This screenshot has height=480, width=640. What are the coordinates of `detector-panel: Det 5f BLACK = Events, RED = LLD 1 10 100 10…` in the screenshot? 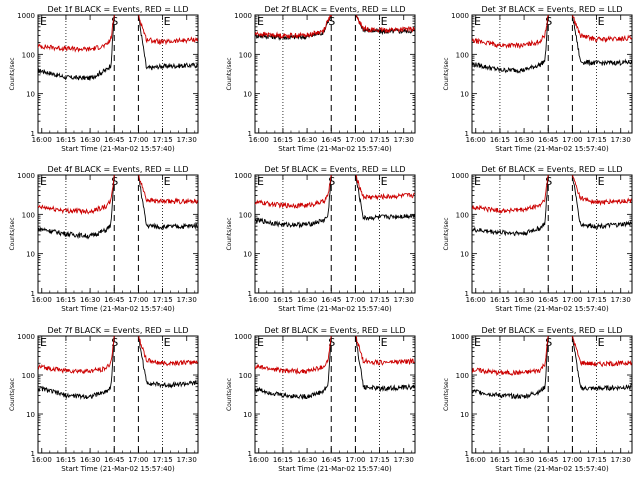 It's located at (321, 239).